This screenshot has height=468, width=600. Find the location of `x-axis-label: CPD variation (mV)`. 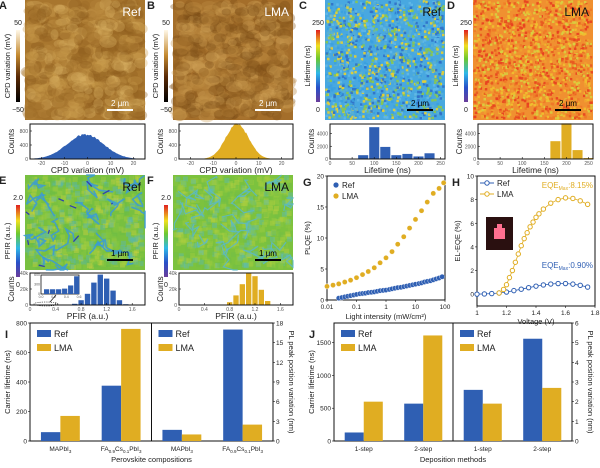

x-axis-label: CPD variation (mV) is located at coordinates (235, 170).